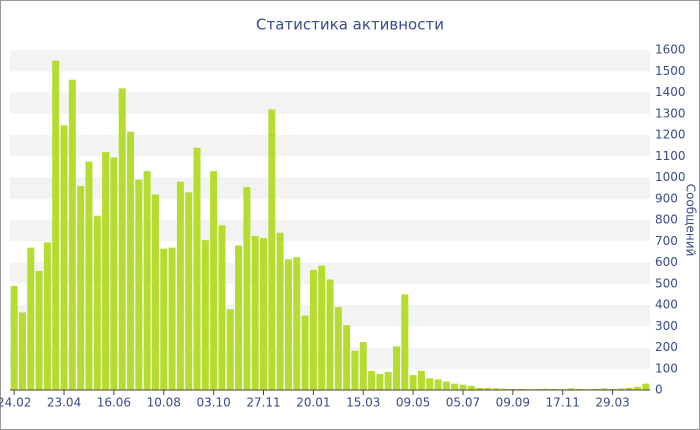 Image resolution: width=700 pixels, height=430 pixels. What do you see at coordinates (313, 403) in the screenshot?
I see `x-tick-label: 20.01` at bounding box center [313, 403].